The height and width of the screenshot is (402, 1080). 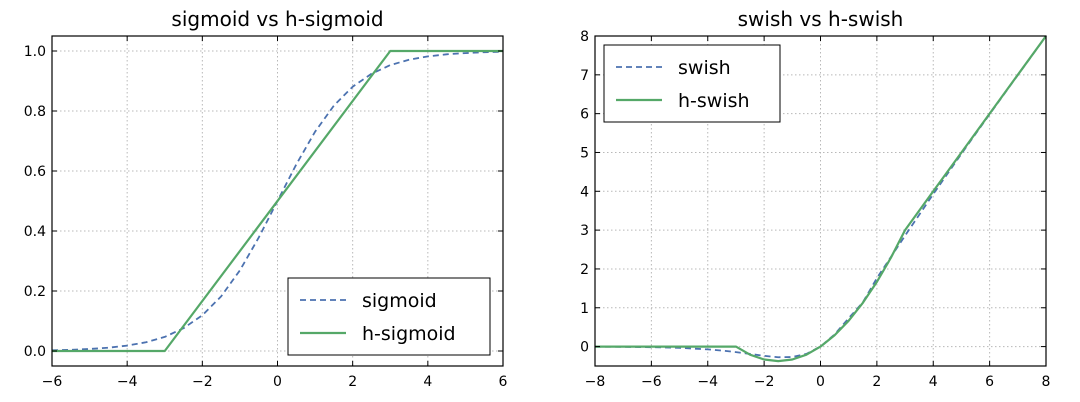 What do you see at coordinates (35, 232) in the screenshot?
I see `y-tick-label: 0.4` at bounding box center [35, 232].